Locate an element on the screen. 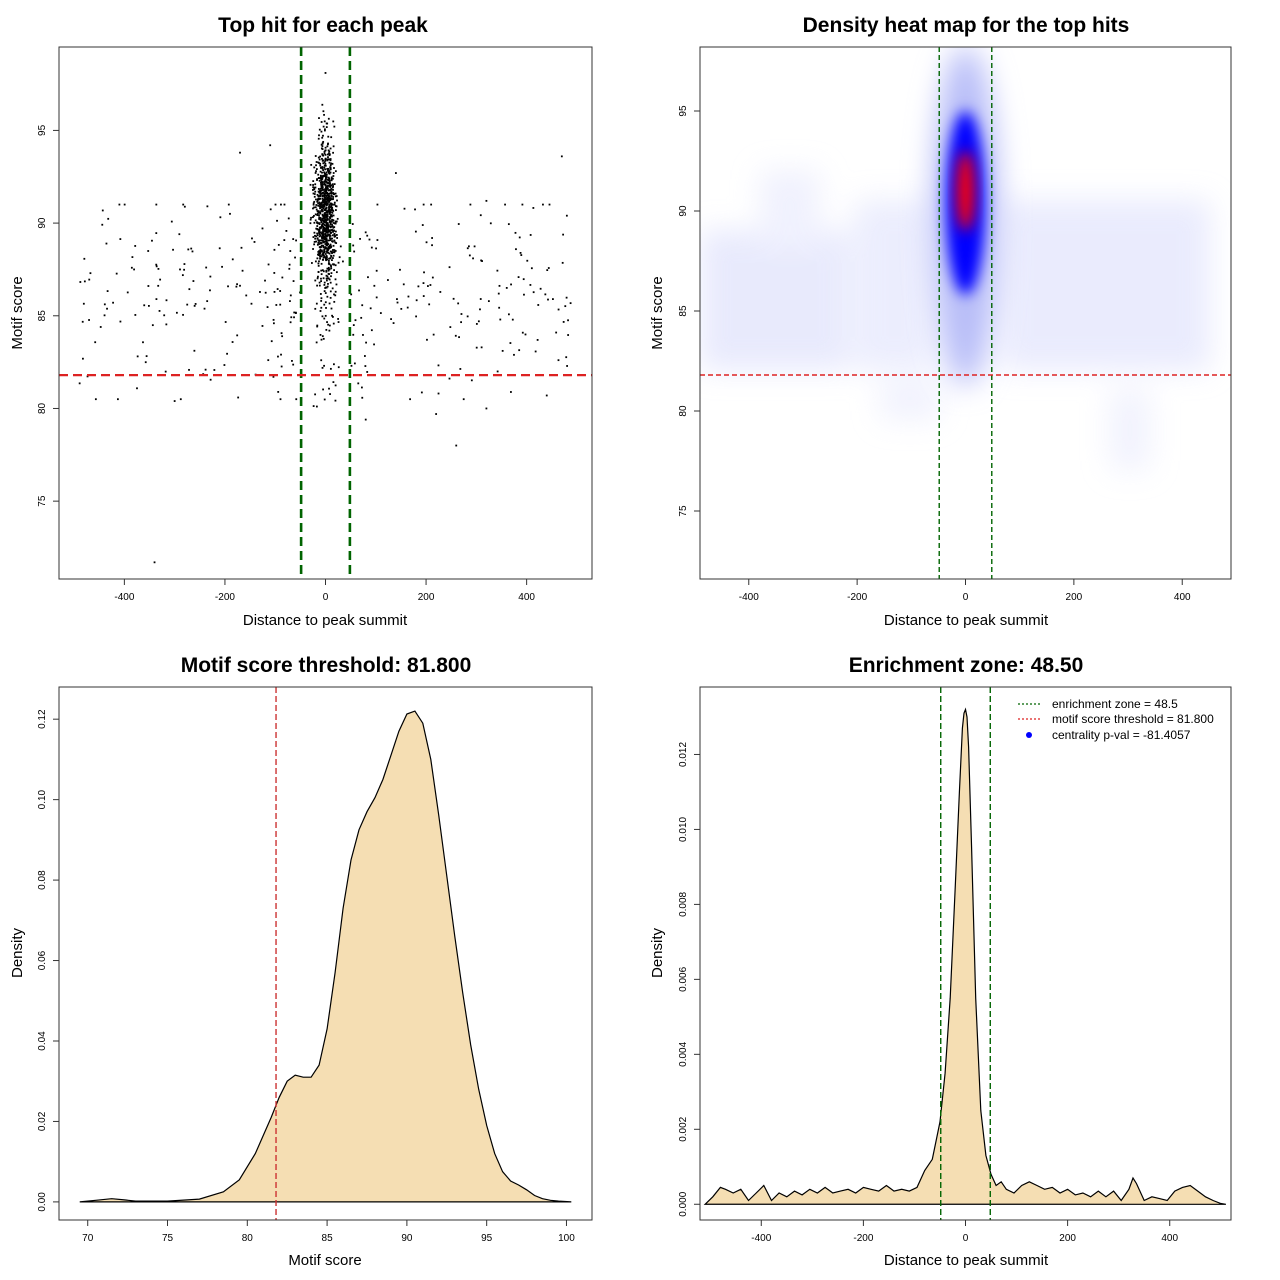  density-area is located at coordinates (325, 956).